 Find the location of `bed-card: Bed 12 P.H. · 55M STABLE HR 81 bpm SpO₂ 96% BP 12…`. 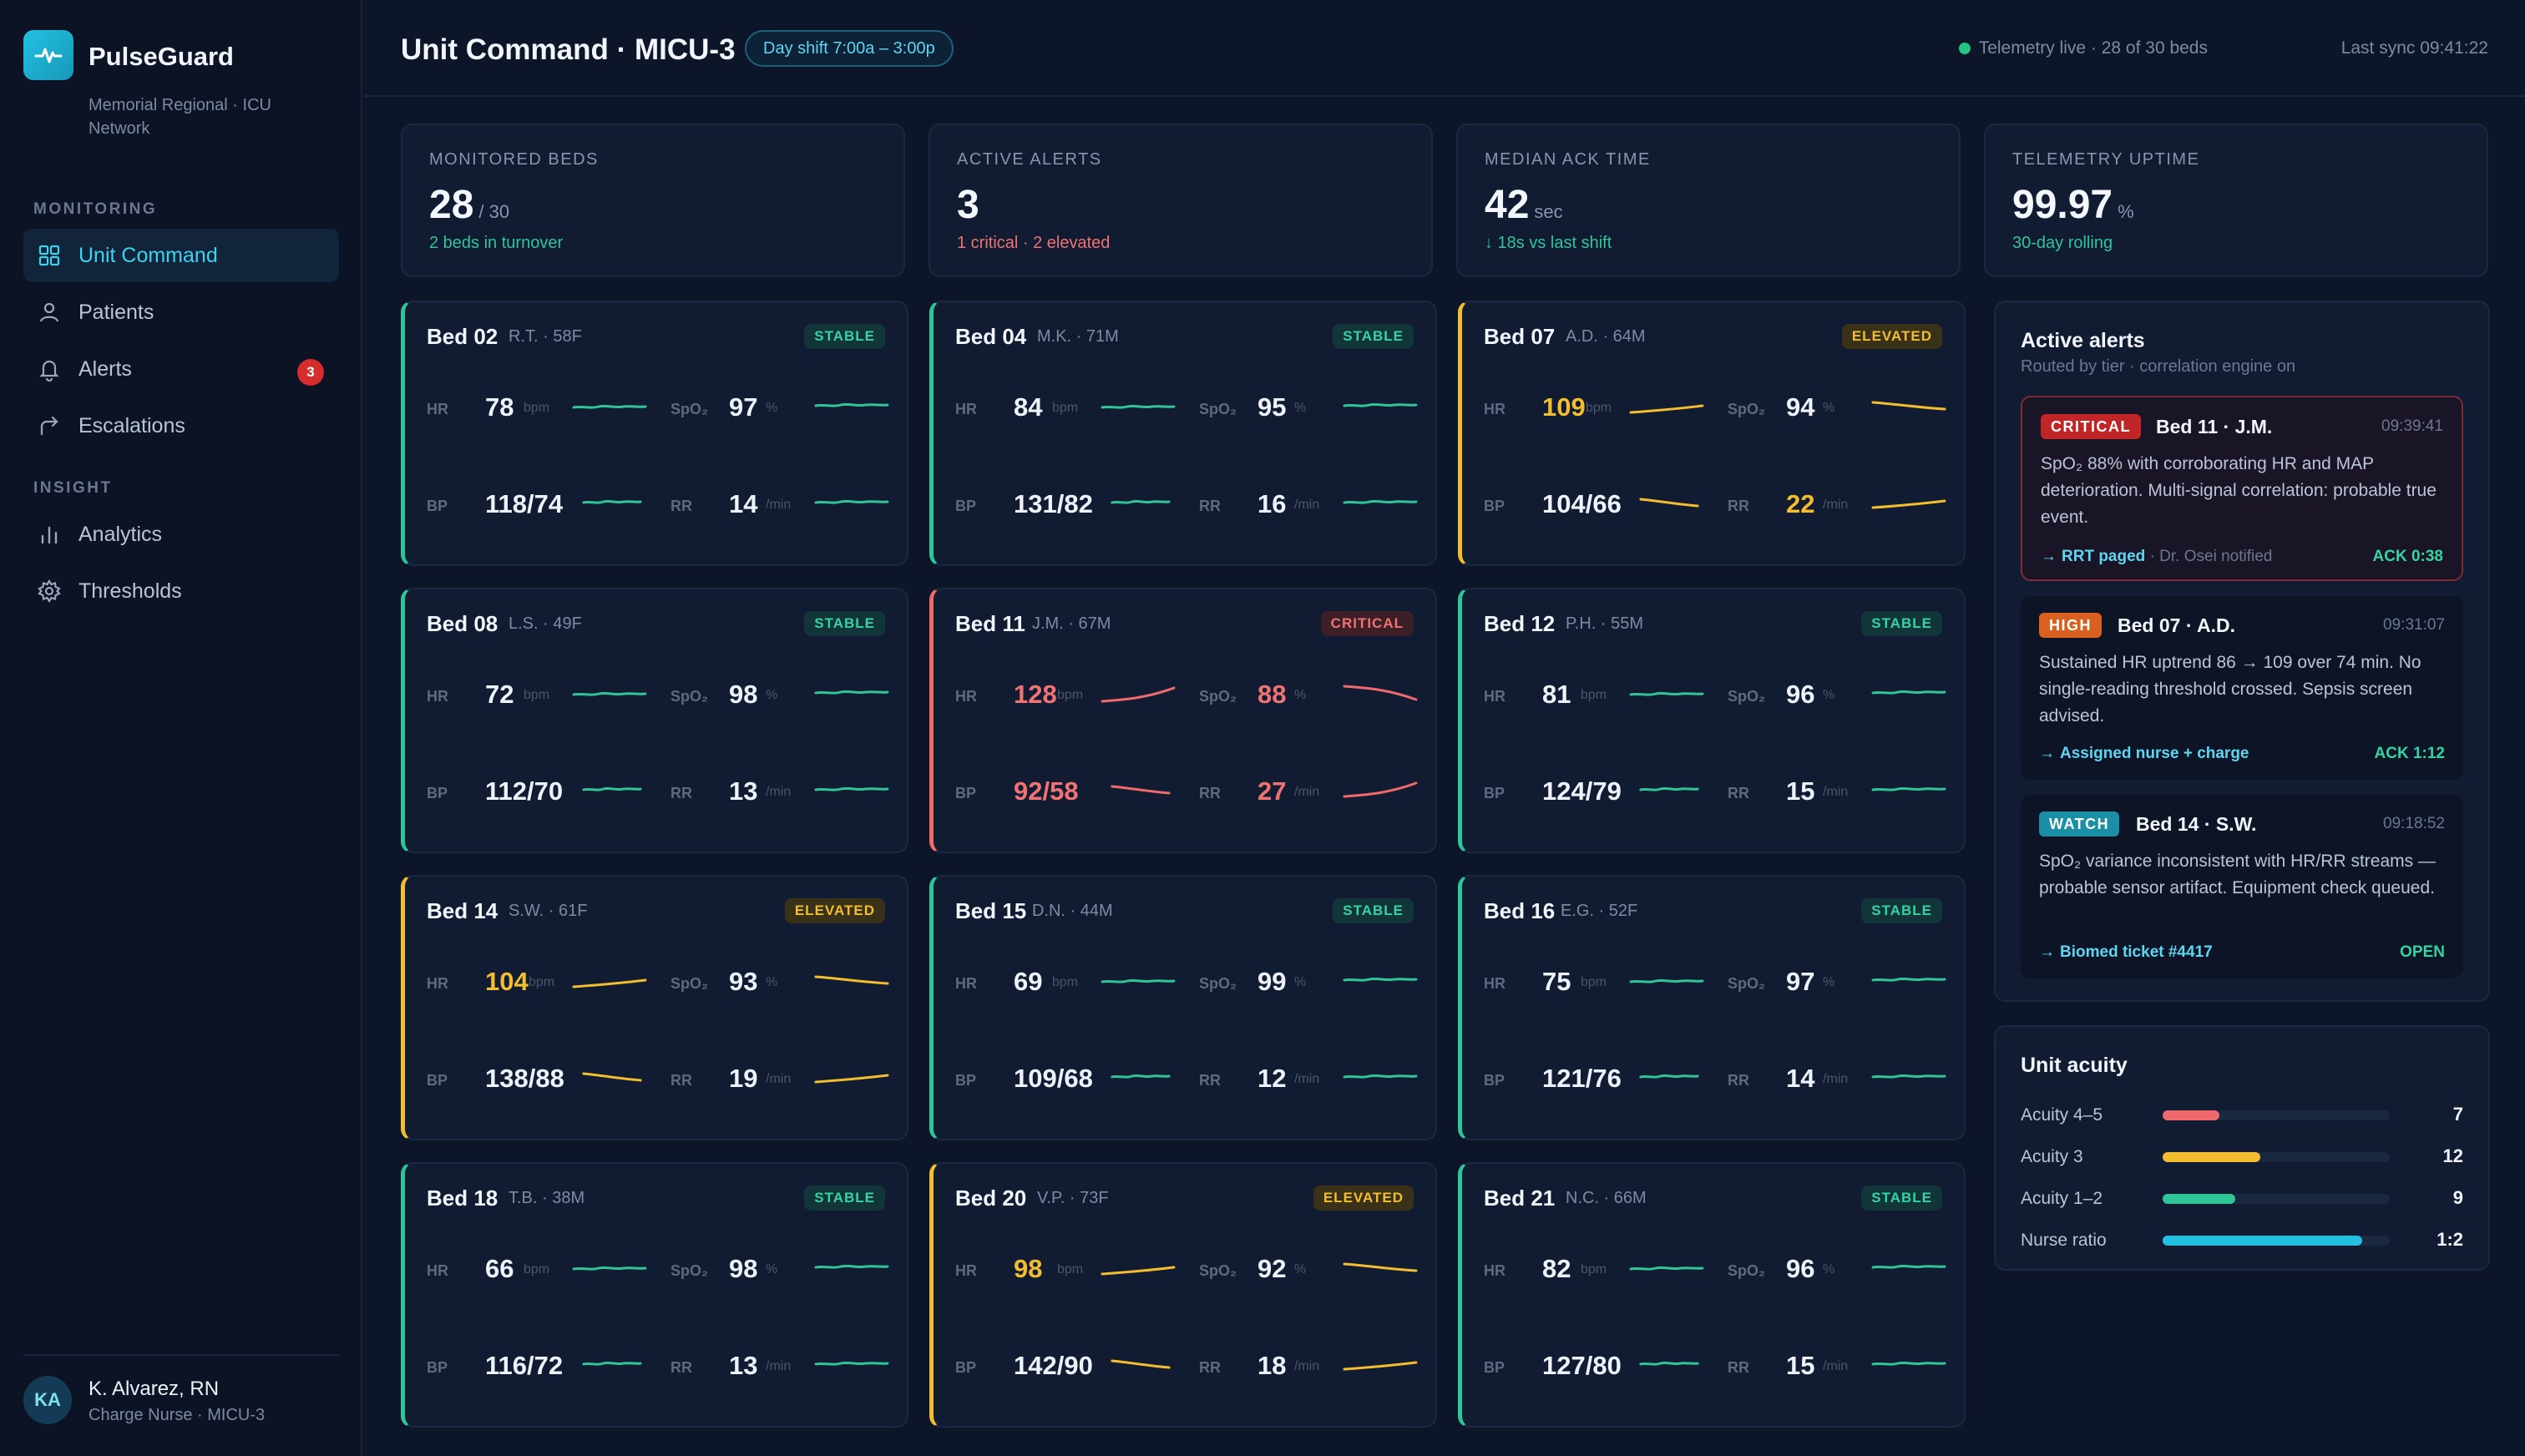

bed-card: Bed 12 P.H. · 55M STABLE HR 81 bpm SpO₂ 96% BP 12… is located at coordinates (1712, 720).